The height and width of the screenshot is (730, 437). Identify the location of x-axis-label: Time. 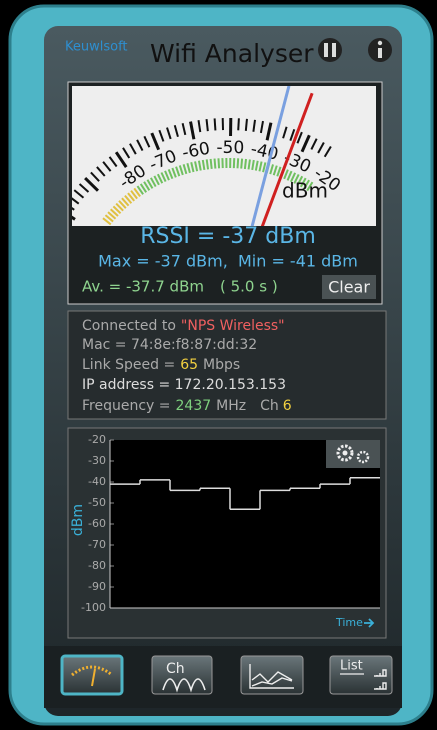
(349, 622).